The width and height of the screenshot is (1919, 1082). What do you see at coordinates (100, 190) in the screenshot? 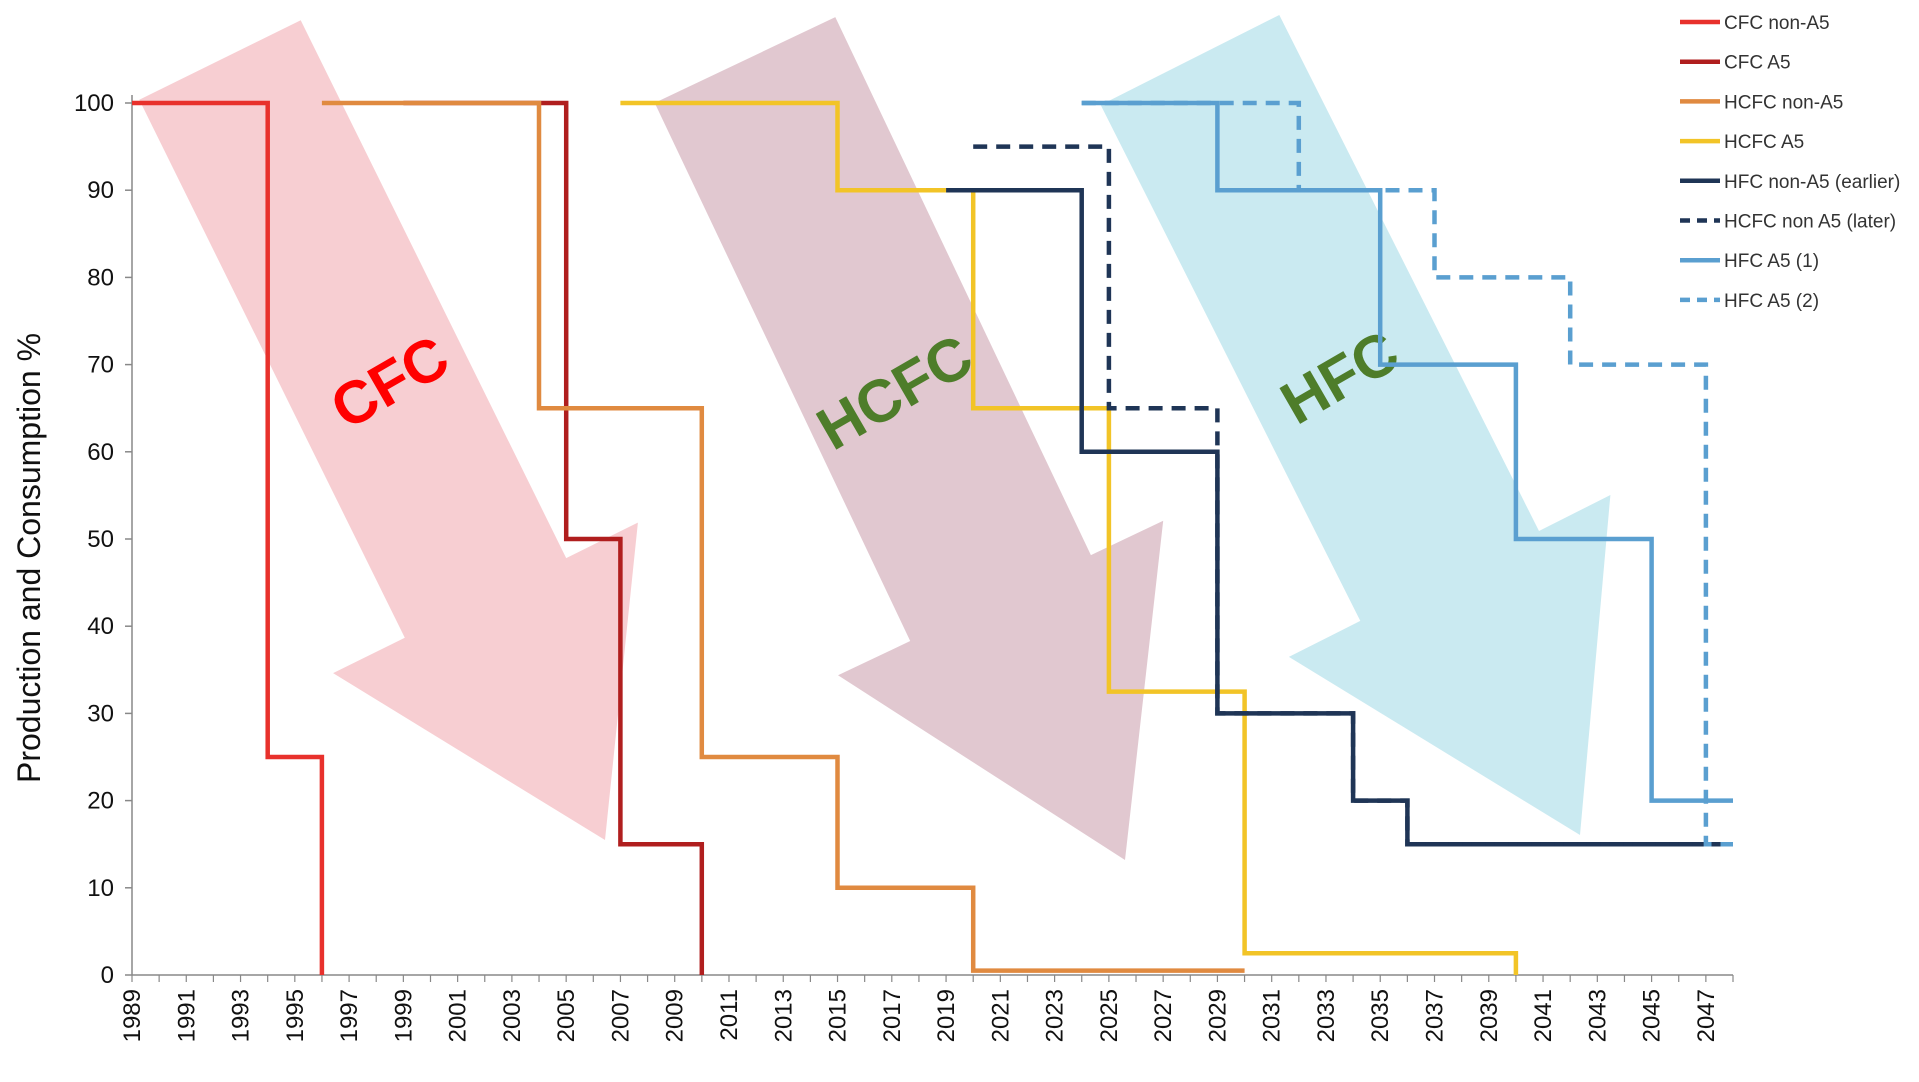
I see `y-tick-label: 90` at bounding box center [100, 190].